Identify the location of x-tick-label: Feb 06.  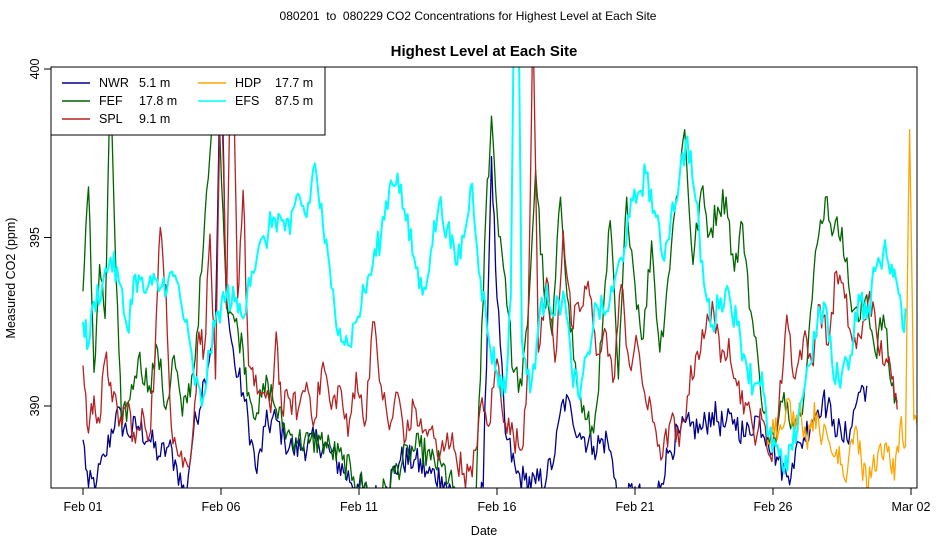
(221, 507).